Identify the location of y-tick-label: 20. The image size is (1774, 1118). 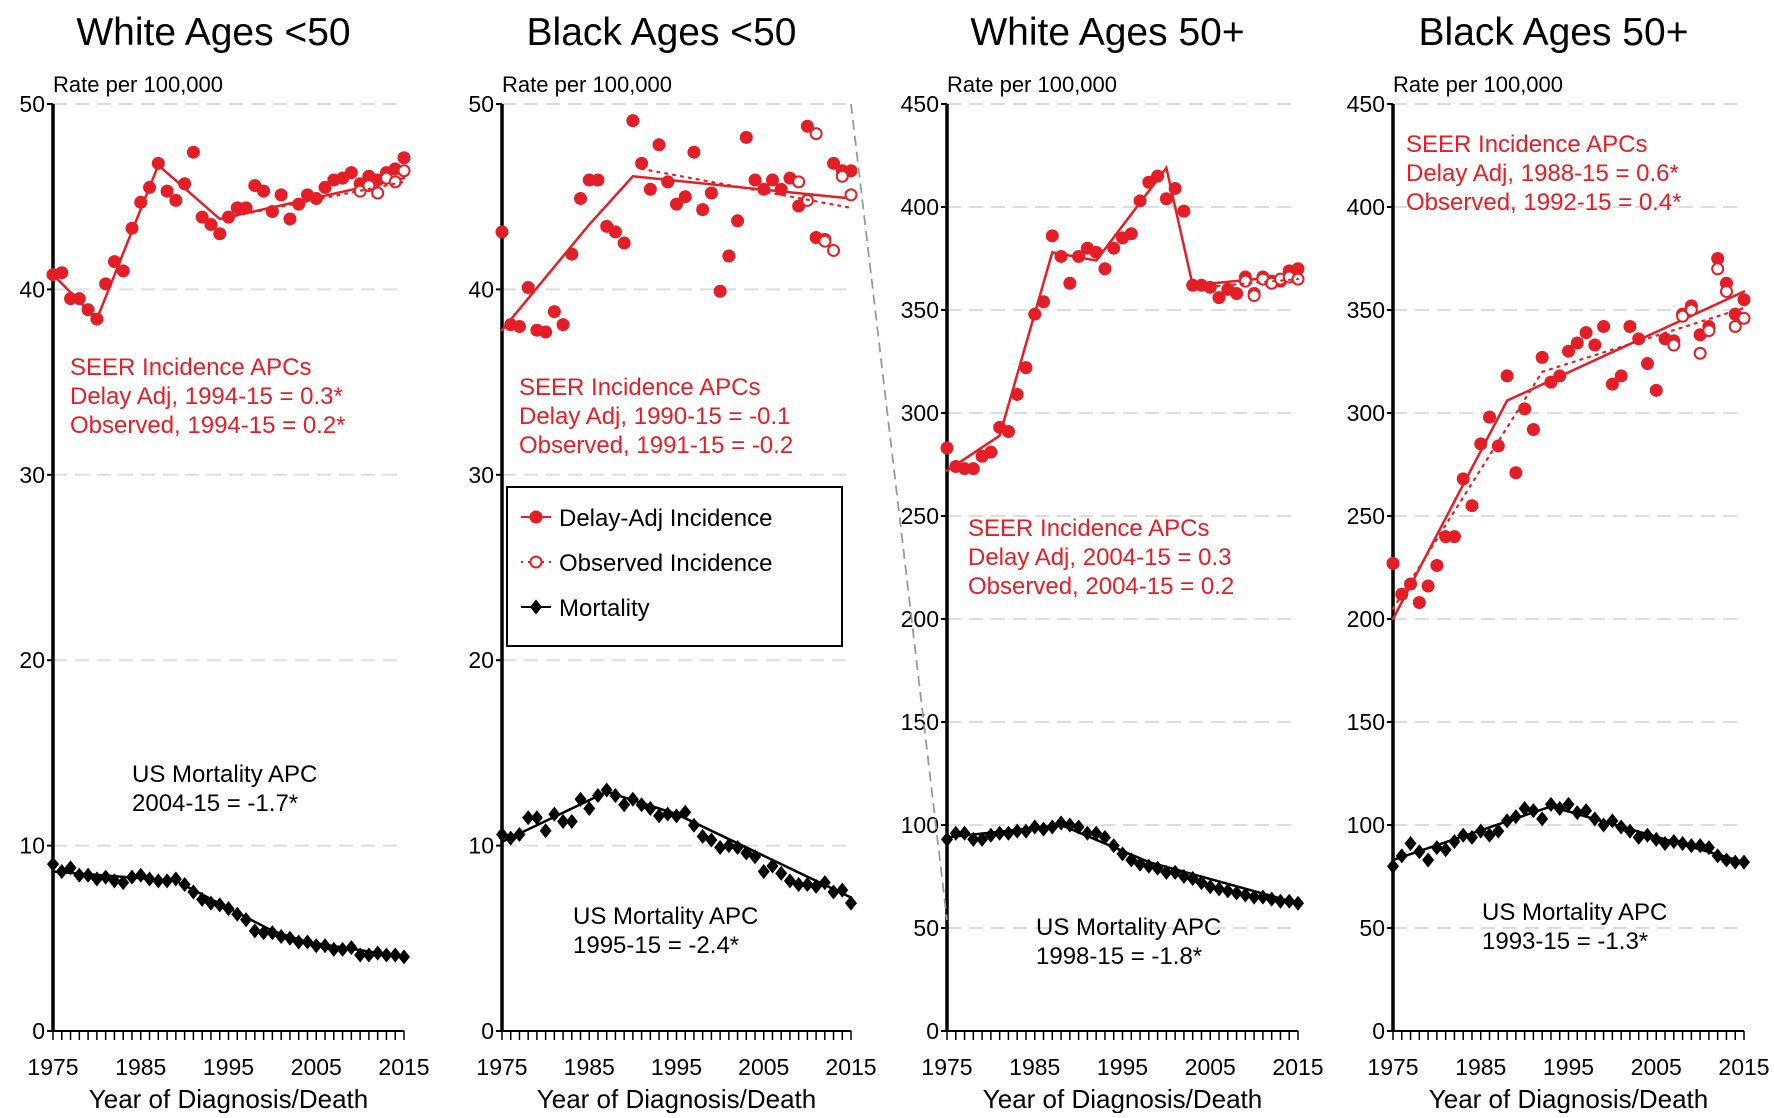
(32, 660).